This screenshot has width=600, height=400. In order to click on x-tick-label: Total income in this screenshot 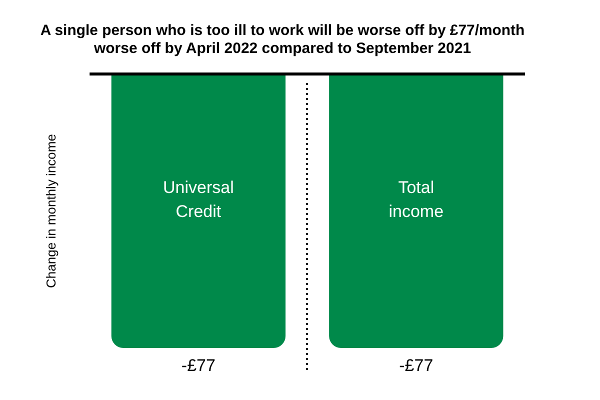, I will do `click(416, 199)`.